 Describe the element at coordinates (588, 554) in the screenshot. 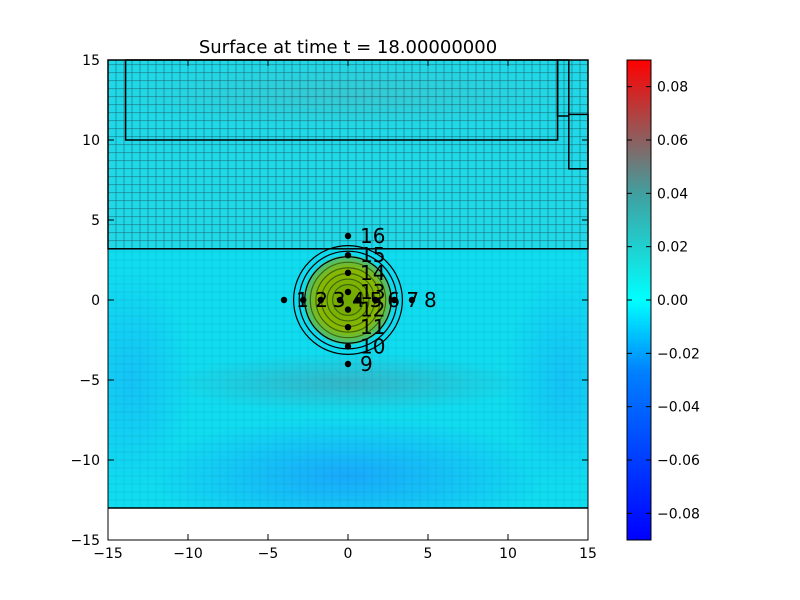

I see `x-tick-label: 15` at that location.